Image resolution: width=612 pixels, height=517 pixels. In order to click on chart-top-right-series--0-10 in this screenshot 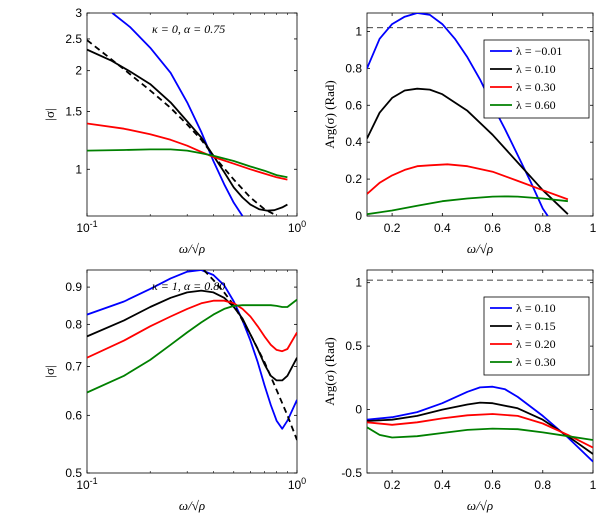, I will do `click(468, 151)`.